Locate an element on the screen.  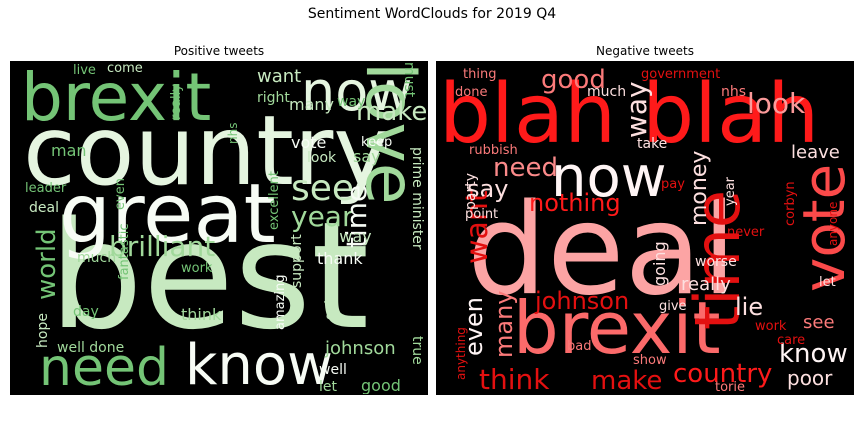
cloud-word: live is located at coordinates (84, 70).